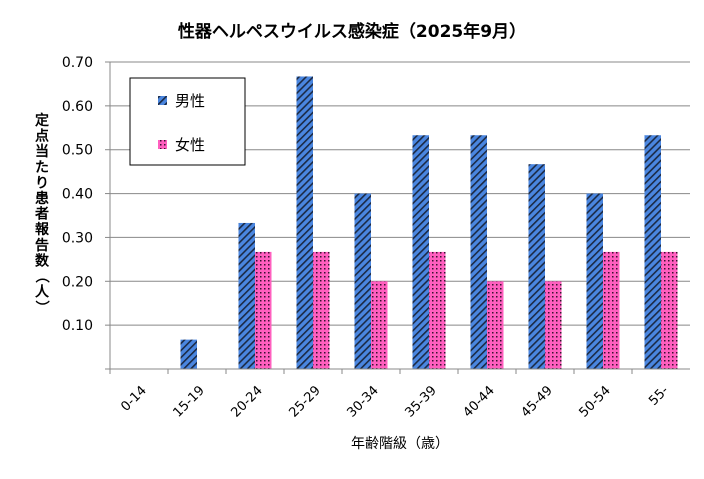 The height and width of the screenshot is (479, 704). Describe the element at coordinates (42, 215) in the screenshot. I see `y-label-char: 者` at that location.